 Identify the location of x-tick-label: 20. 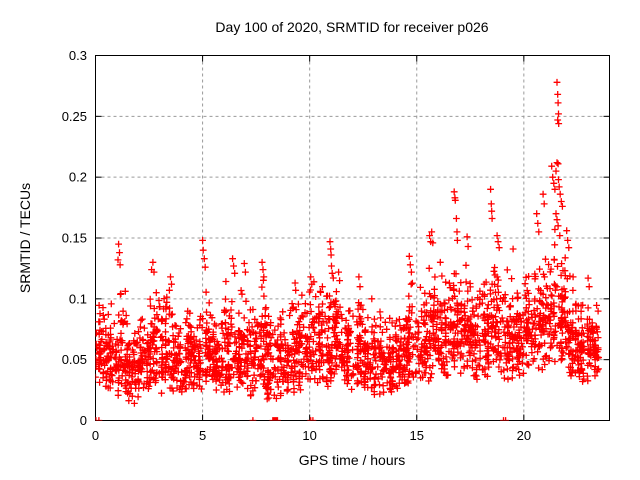
(524, 435).